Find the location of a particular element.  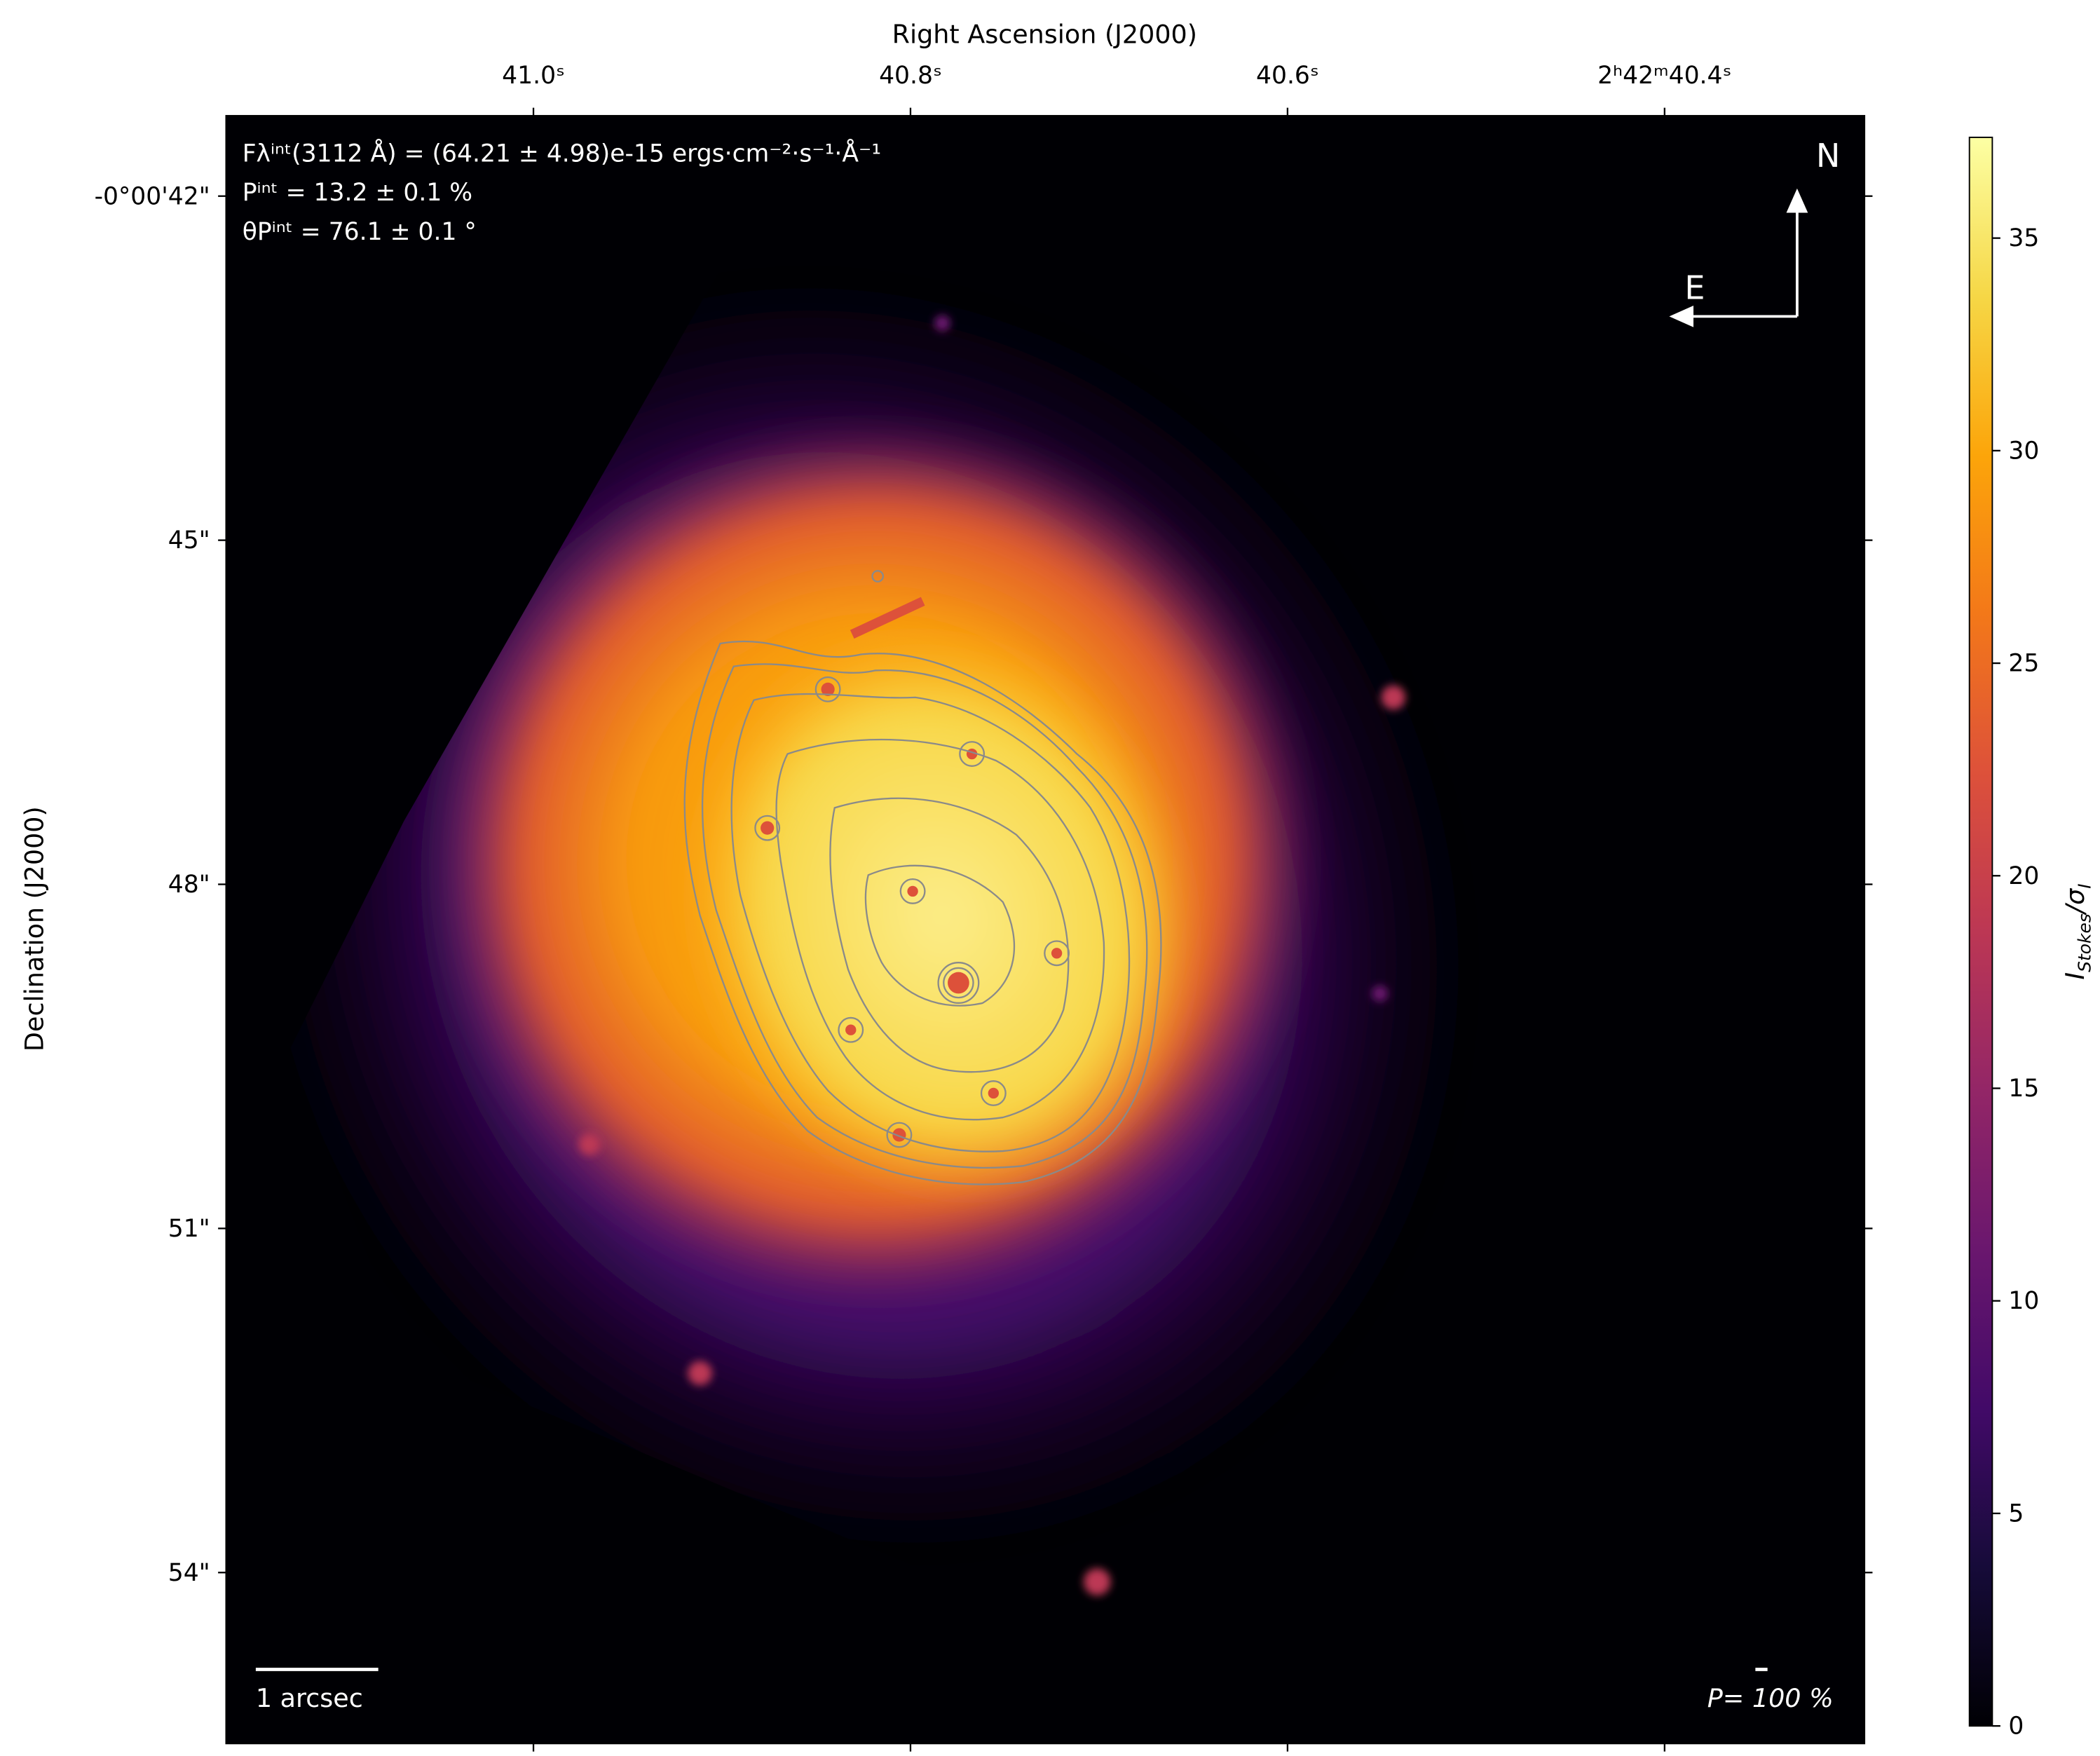

colorbar-tick-label: 5 is located at coordinates (2016, 1513).